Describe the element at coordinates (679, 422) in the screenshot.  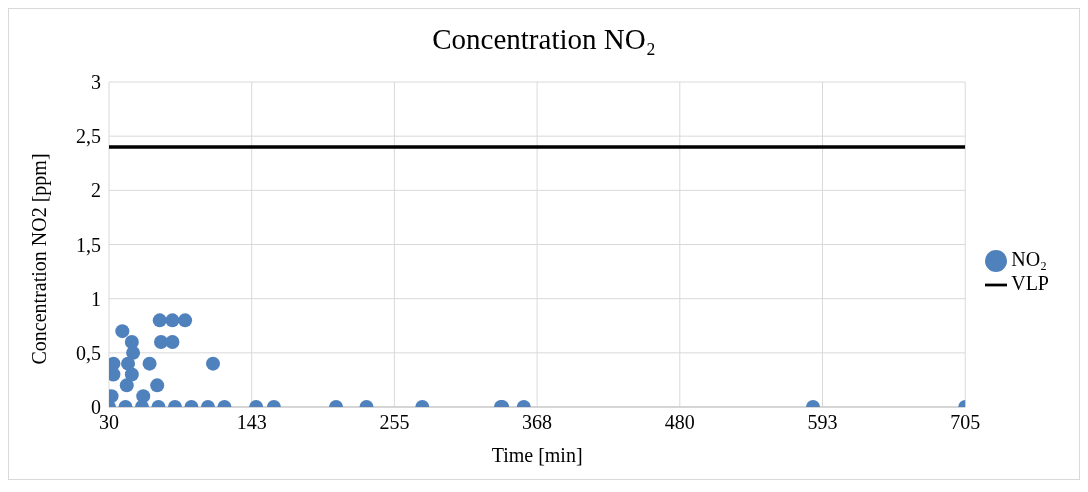
I see `x-tick-label: 480` at that location.